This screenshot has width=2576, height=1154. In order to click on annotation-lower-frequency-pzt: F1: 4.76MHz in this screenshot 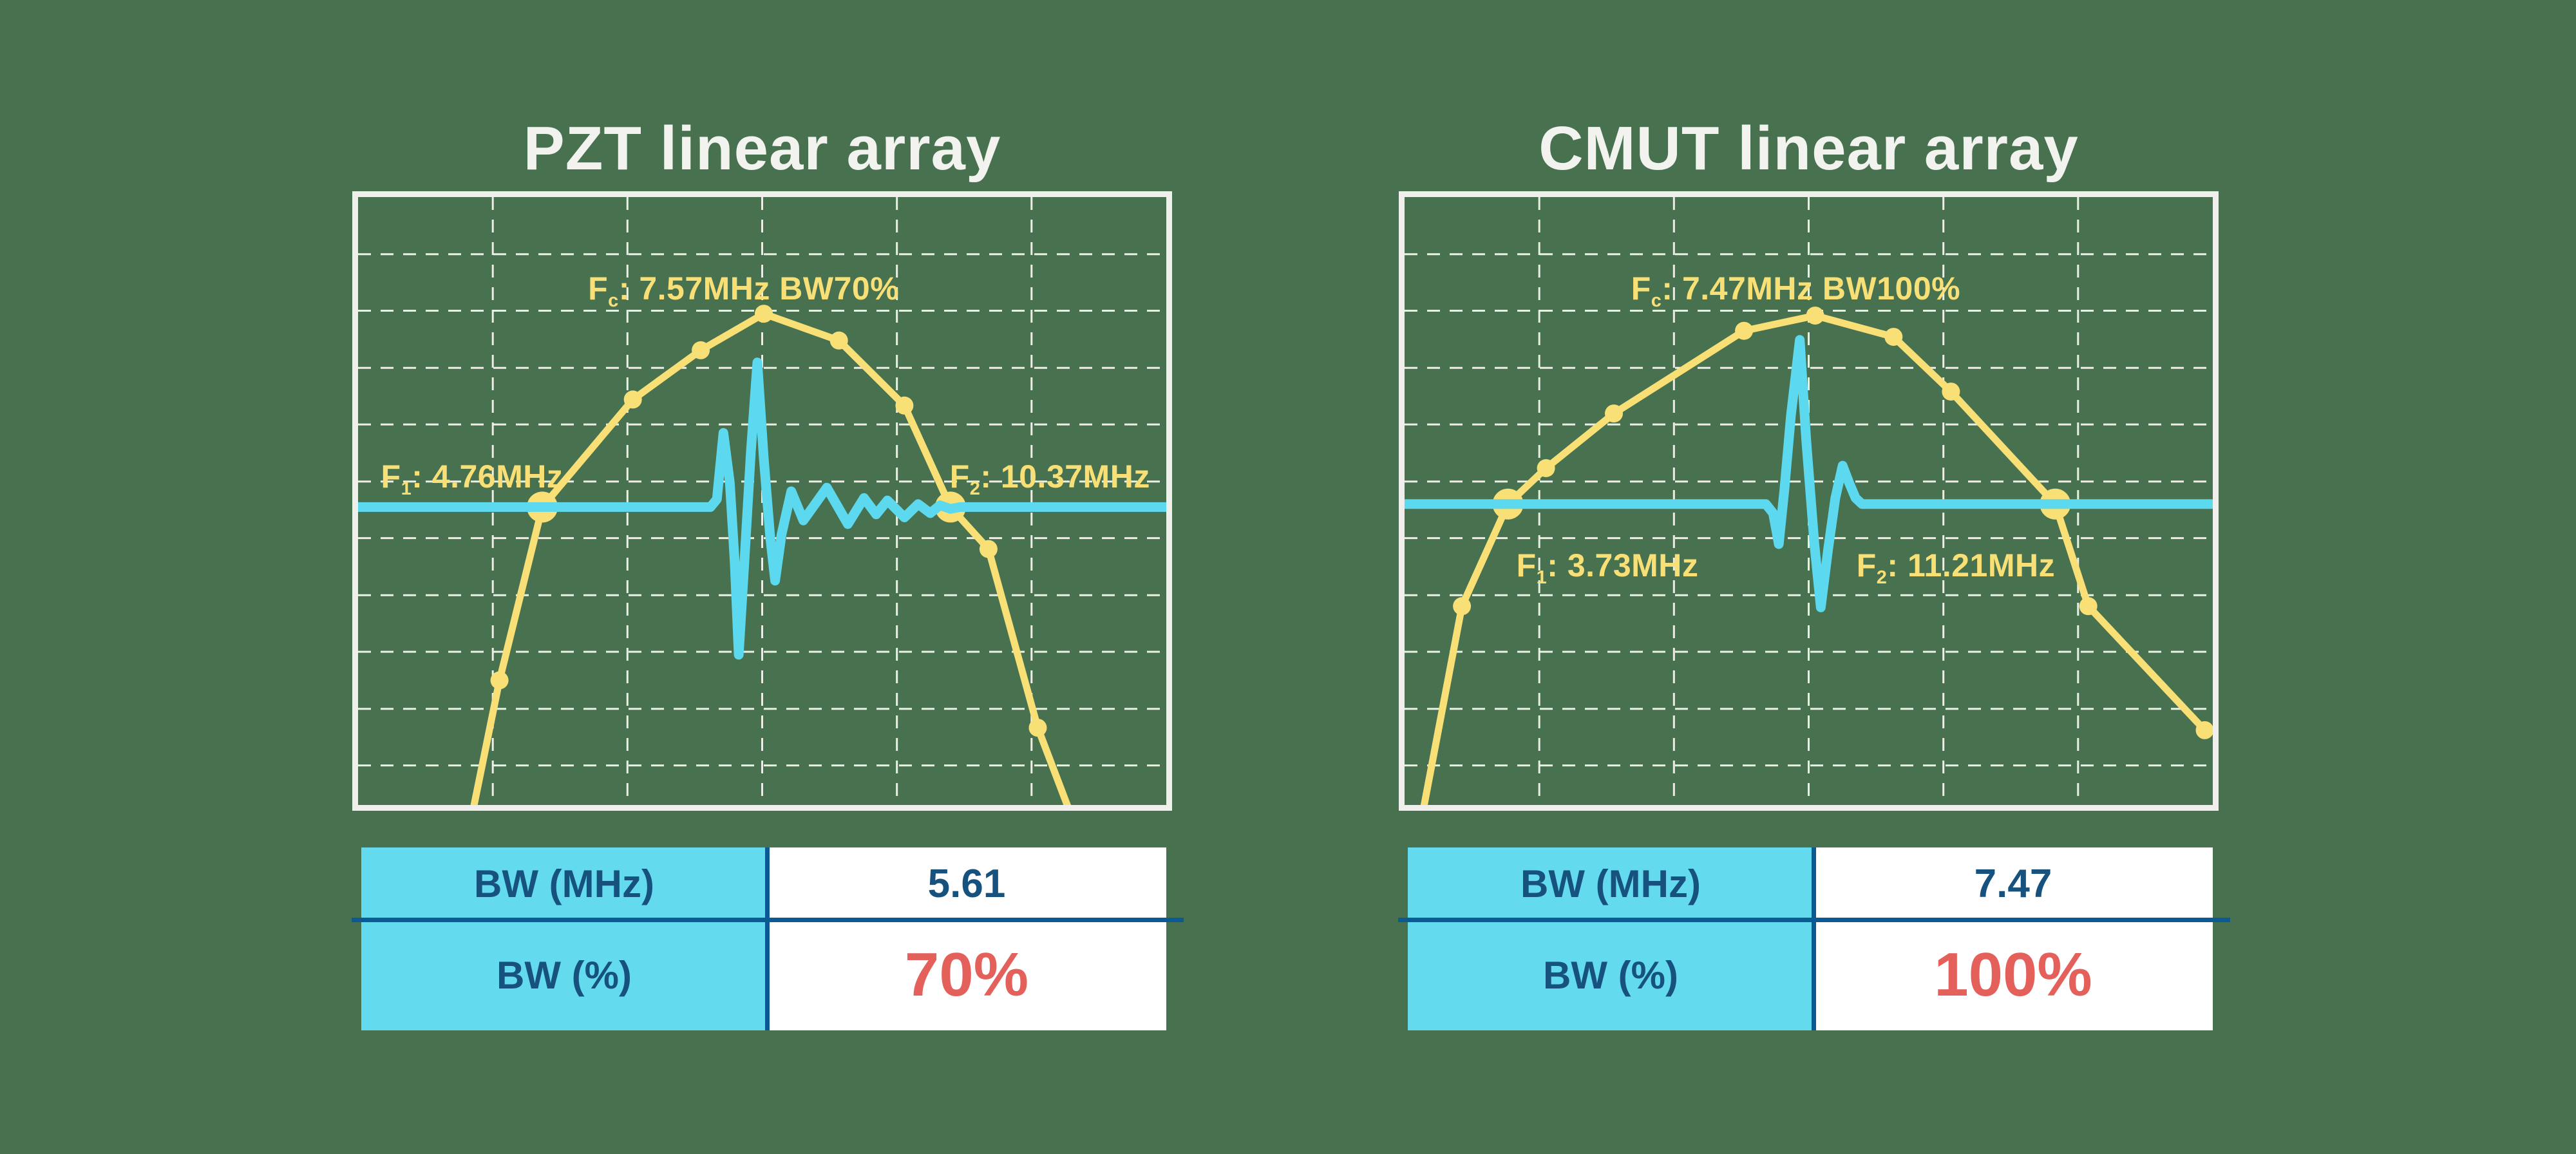, I will do `click(473, 478)`.